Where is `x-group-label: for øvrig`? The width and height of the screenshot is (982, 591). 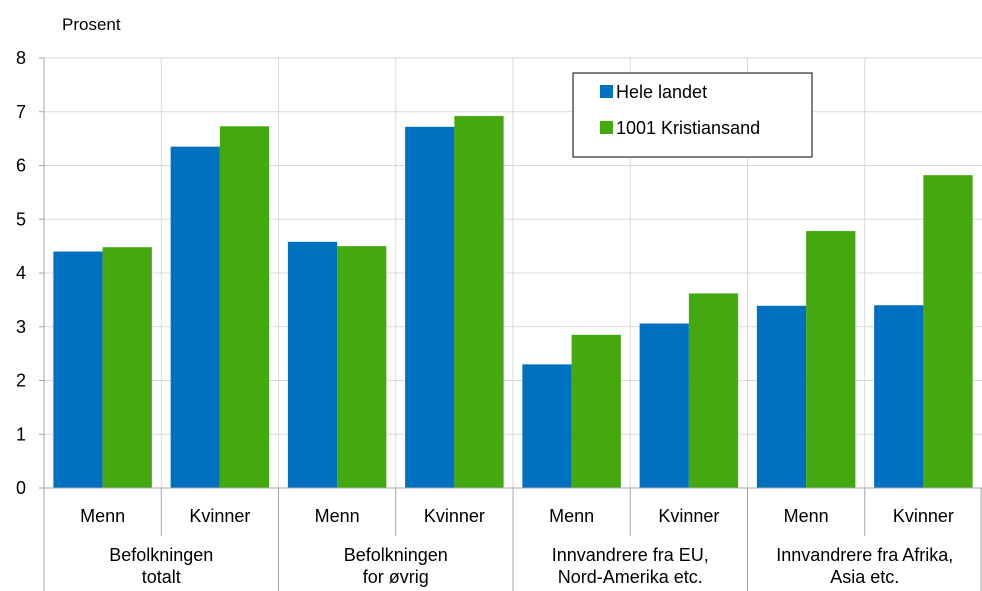
x-group-label: for øvrig is located at coordinates (396, 577).